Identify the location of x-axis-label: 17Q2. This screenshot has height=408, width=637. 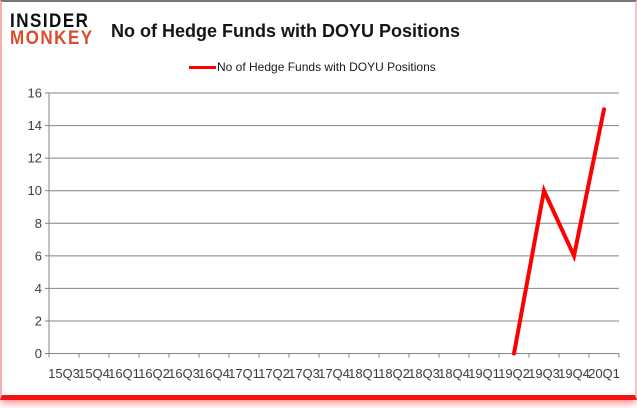
(274, 373).